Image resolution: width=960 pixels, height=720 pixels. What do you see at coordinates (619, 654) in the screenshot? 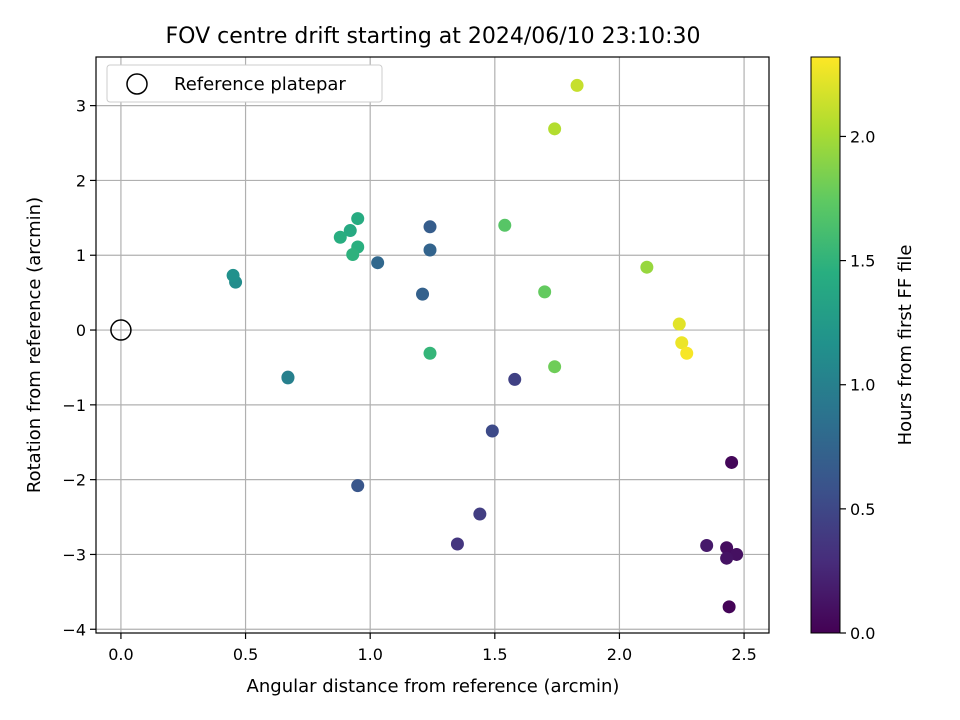
I see `x-tick-label: 2.0` at bounding box center [619, 654].